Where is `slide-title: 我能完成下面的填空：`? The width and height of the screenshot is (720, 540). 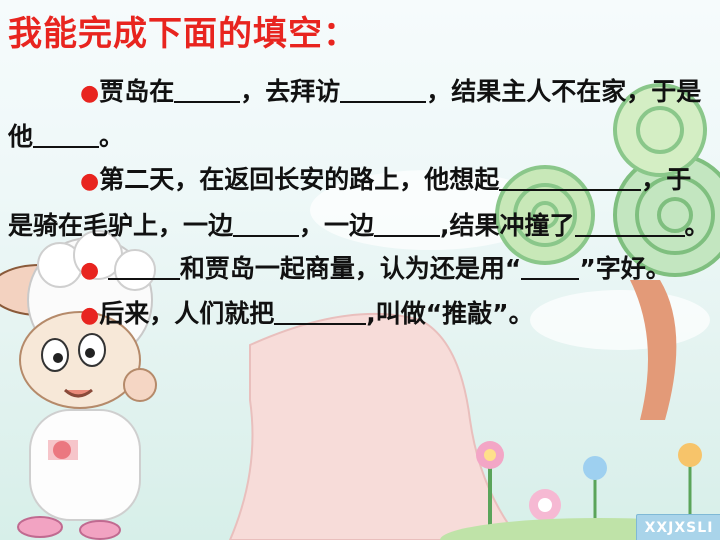
slide-title: 我能完成下面的填空： is located at coordinates (183, 34).